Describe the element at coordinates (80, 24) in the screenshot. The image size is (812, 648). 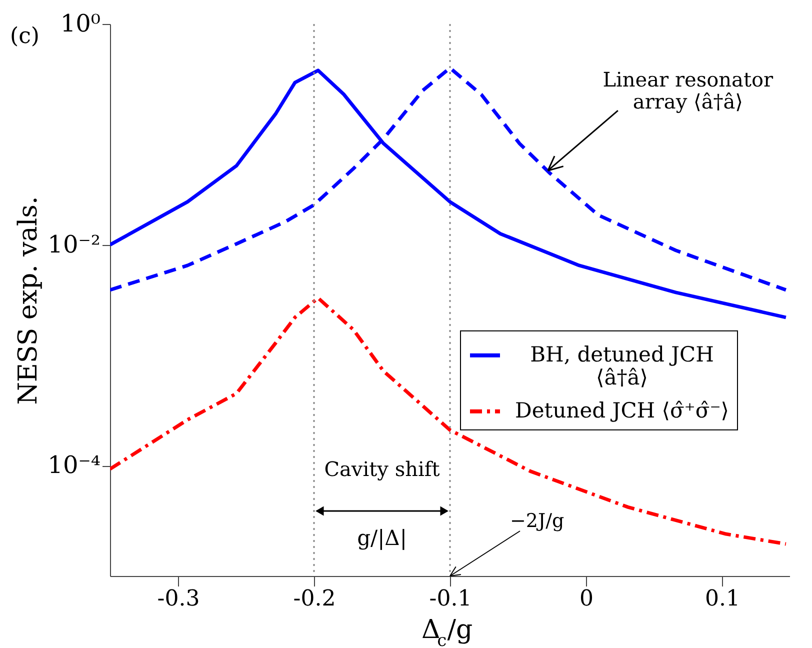
I see `y-tick-label: 10⁰` at that location.